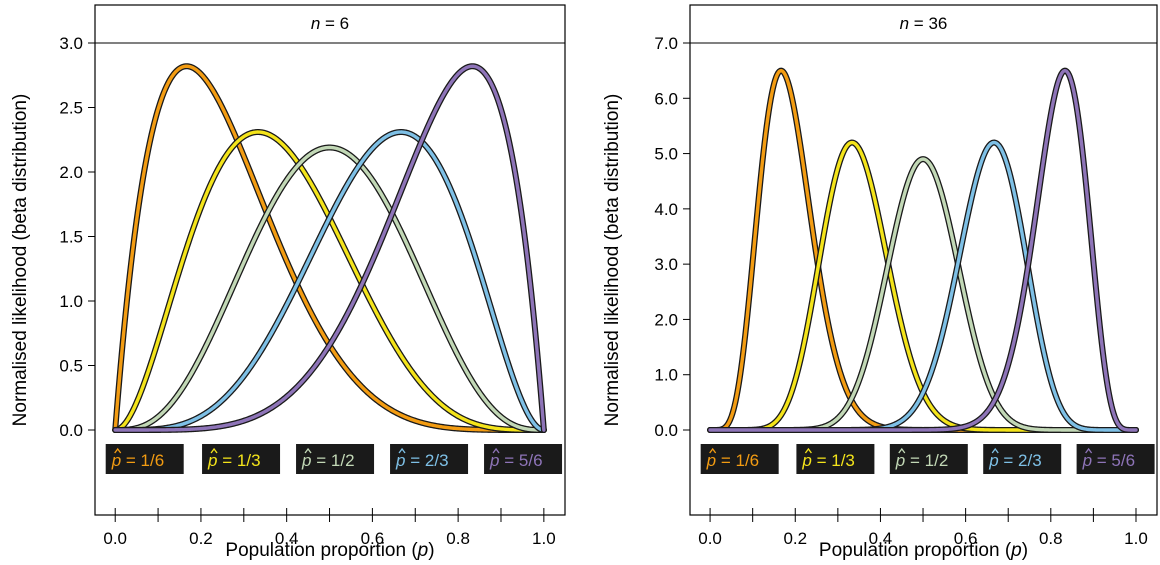  What do you see at coordinates (71, 366) in the screenshot?
I see `y-tick-label: 0.5` at bounding box center [71, 366].